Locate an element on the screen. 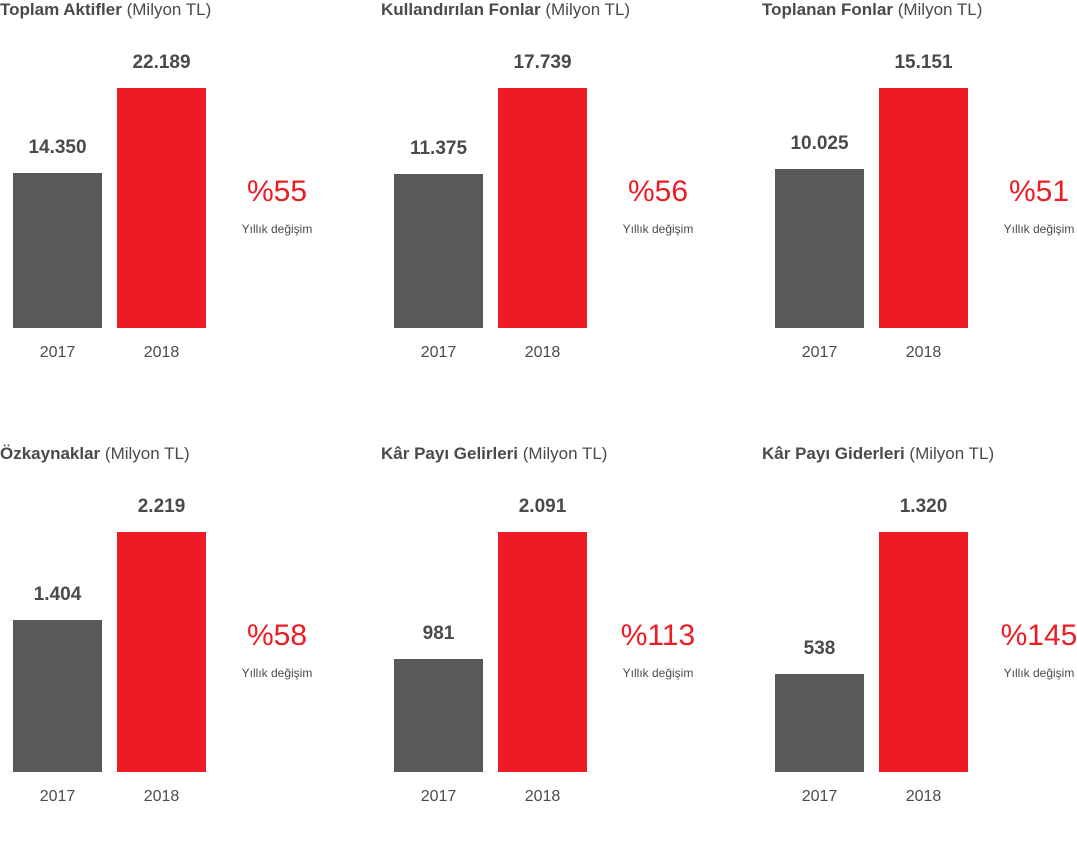 This screenshot has height=844, width=1077. chart-title-main: Kullandırılan Fonlar is located at coordinates (461, 9).